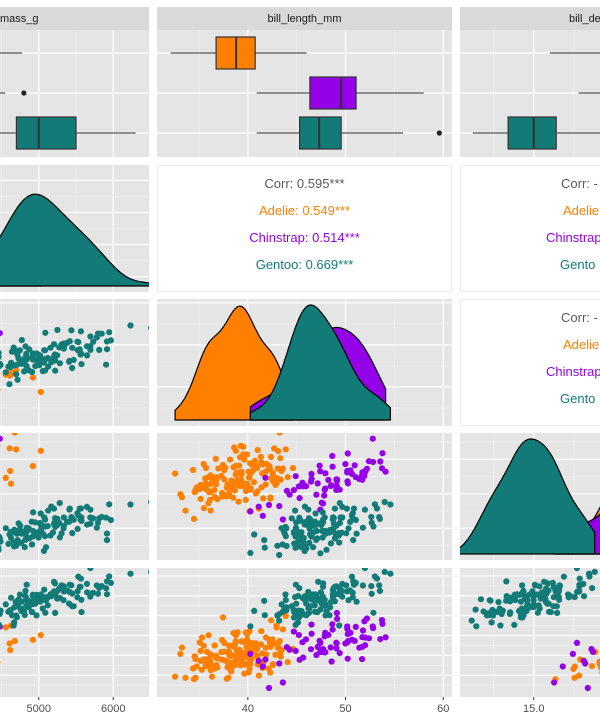 Image resolution: width=600 pixels, height=721 pixels. I want to click on outlier-point, so click(24, 93).